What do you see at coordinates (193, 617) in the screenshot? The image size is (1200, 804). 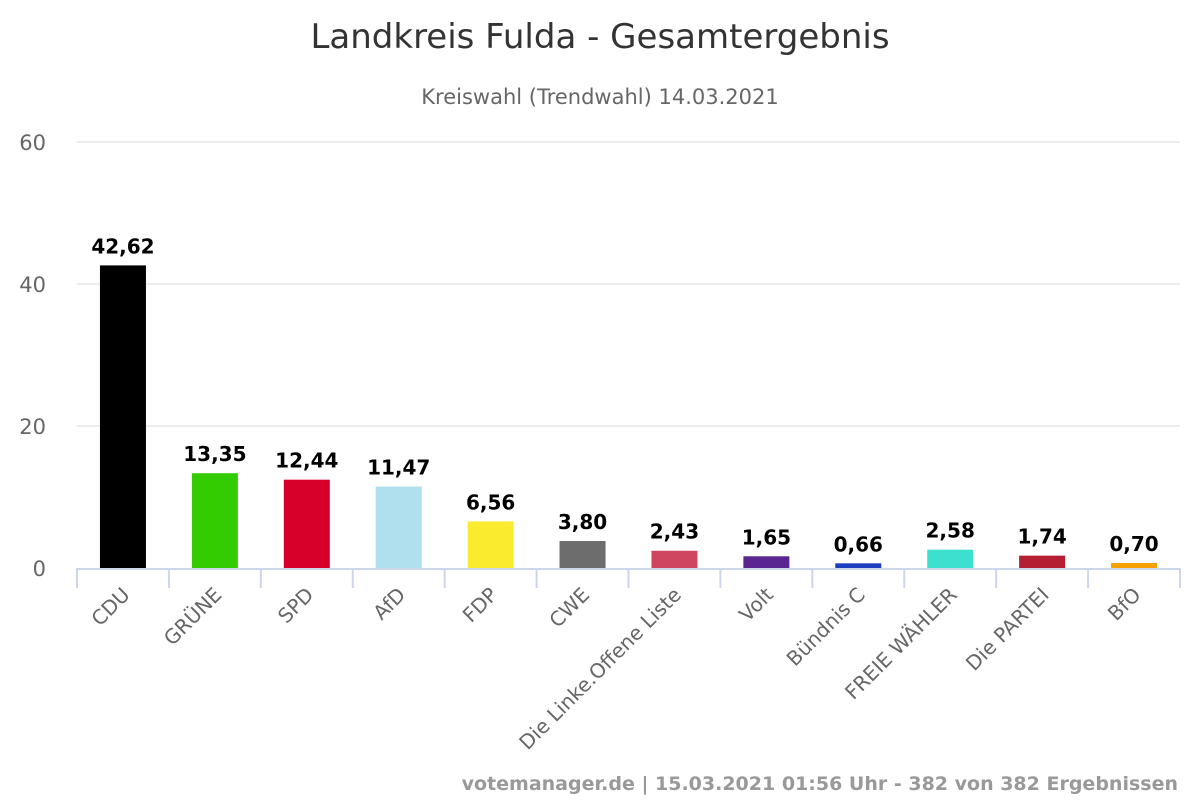 I see `x-tick-label: GRÜNE` at bounding box center [193, 617].